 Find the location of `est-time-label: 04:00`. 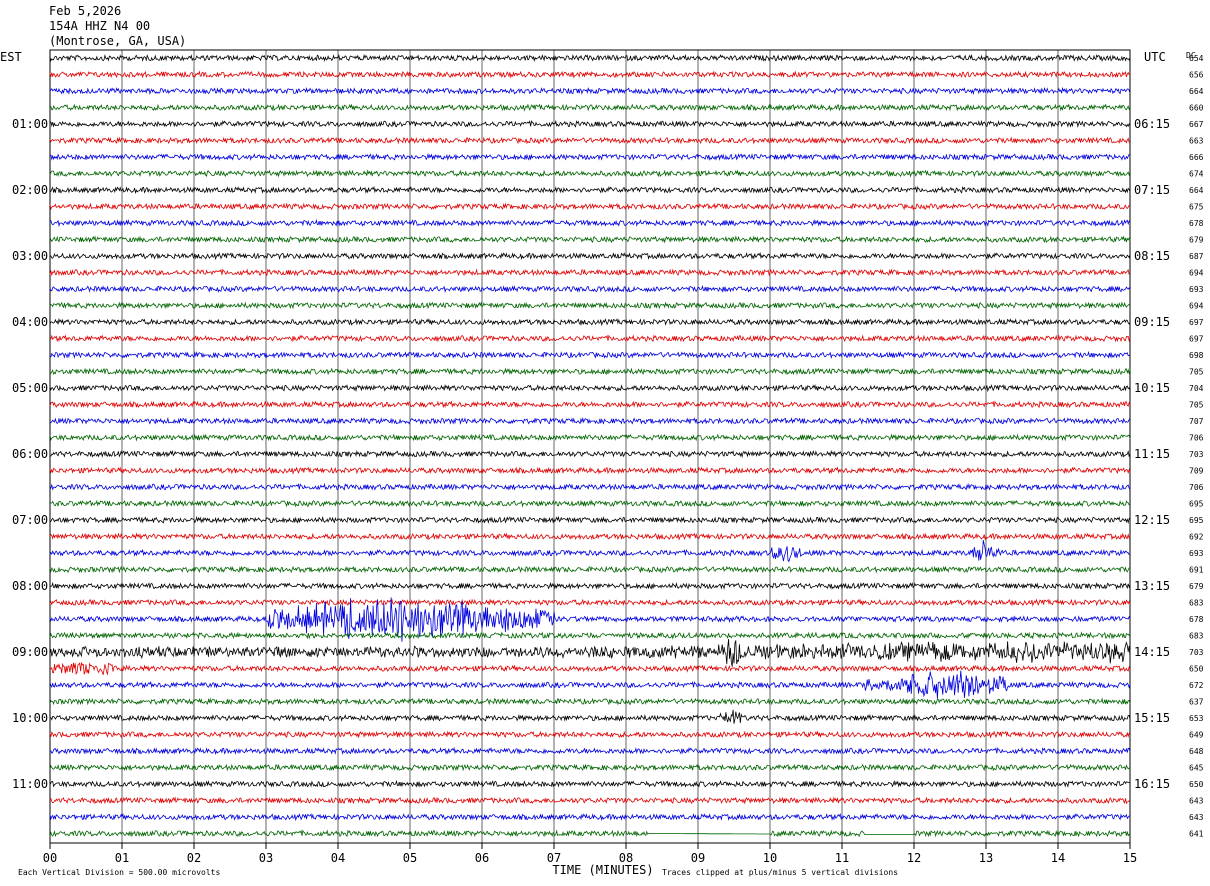

est-time-label: 04:00 is located at coordinates (30, 322).